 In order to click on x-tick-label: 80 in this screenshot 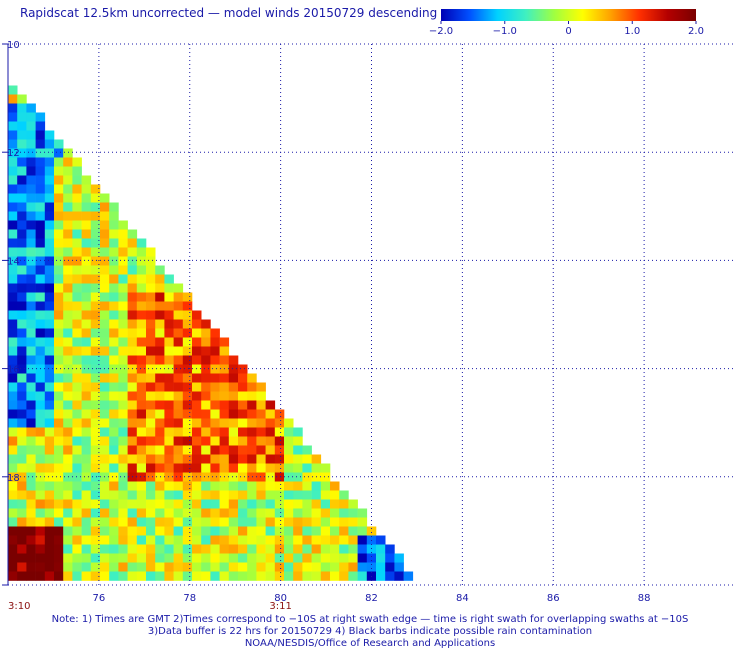, I will do `click(280, 598)`.